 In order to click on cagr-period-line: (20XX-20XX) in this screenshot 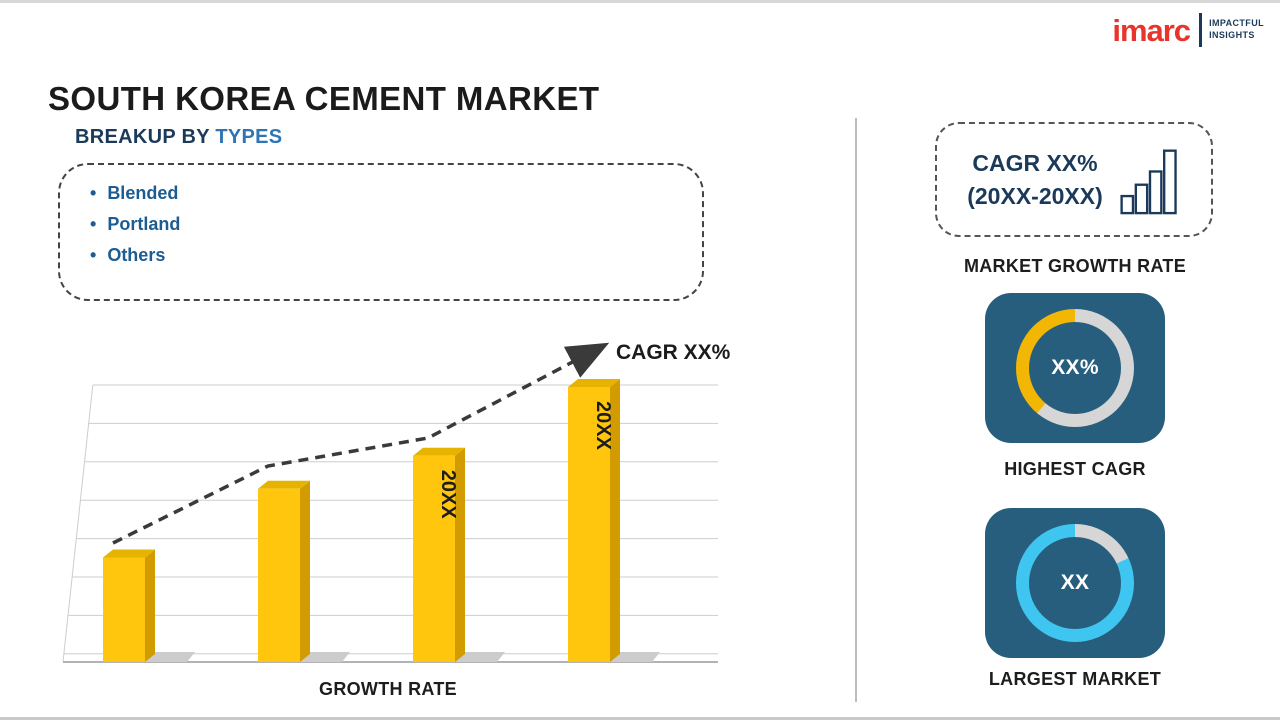, I will do `click(1035, 195)`.